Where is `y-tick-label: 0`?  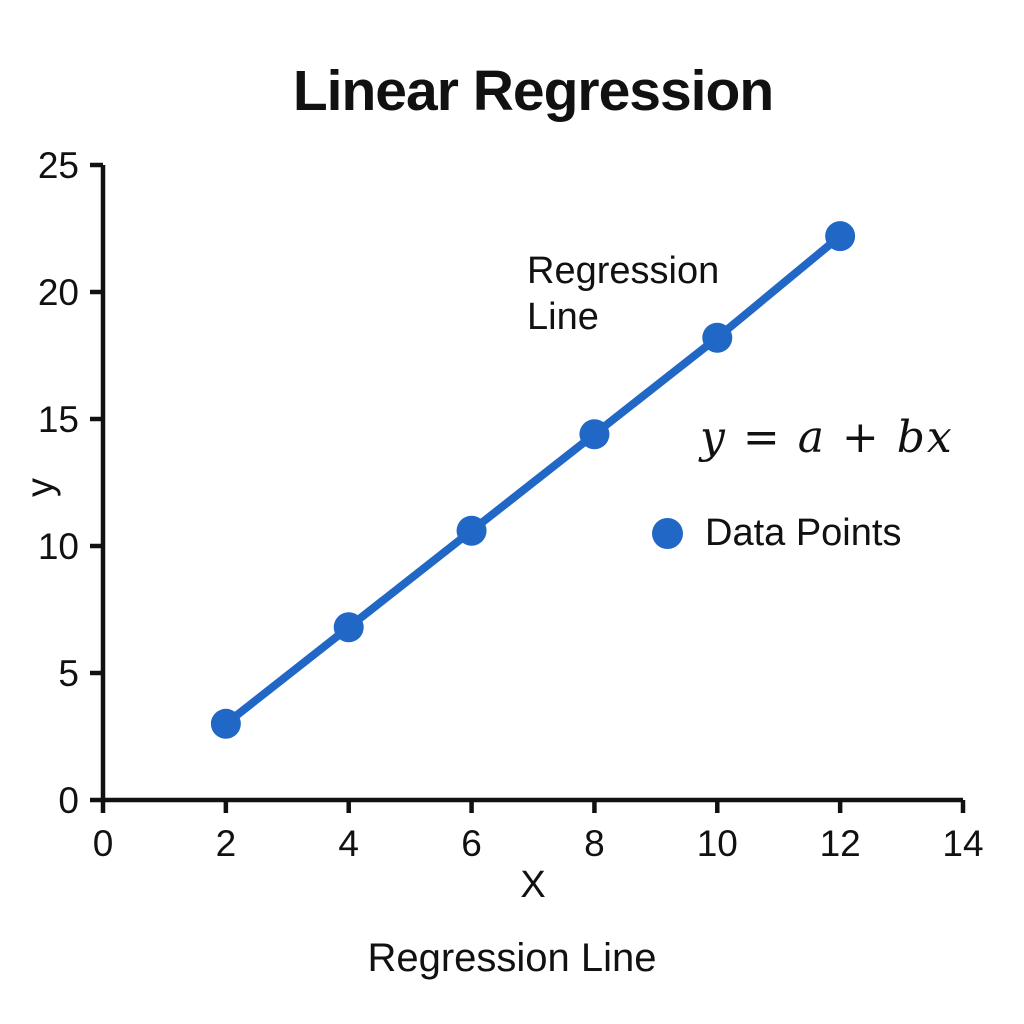
y-tick-label: 0 is located at coordinates (68, 800).